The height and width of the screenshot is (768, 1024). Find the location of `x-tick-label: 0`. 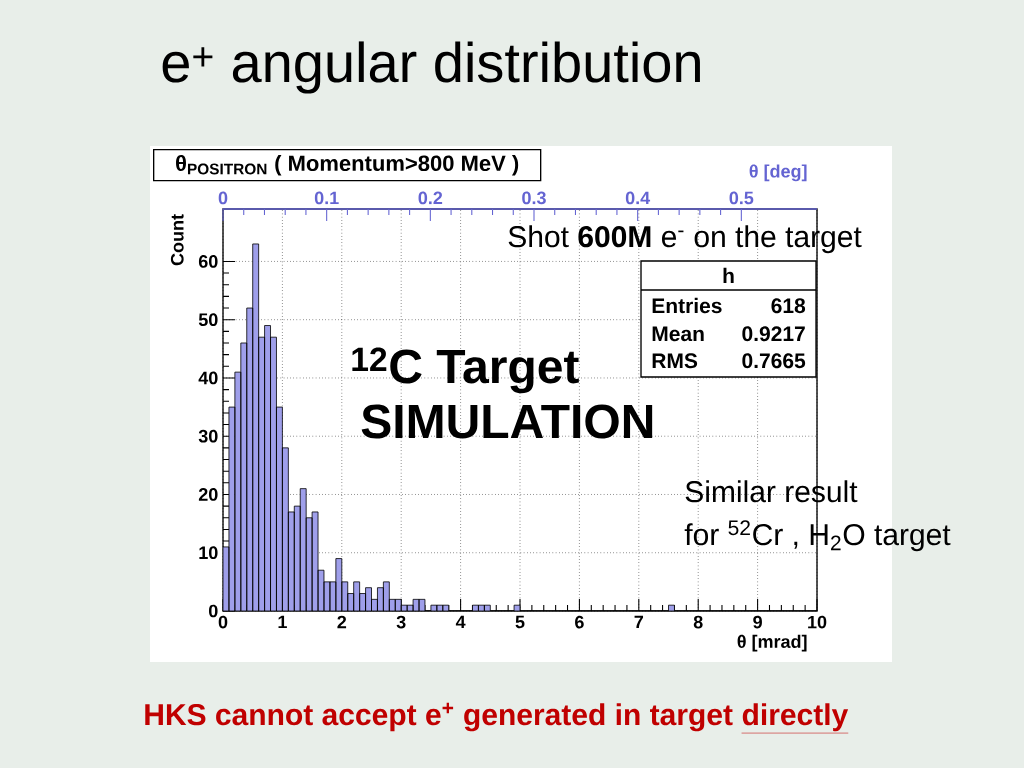

x-tick-label: 0 is located at coordinates (223, 622).